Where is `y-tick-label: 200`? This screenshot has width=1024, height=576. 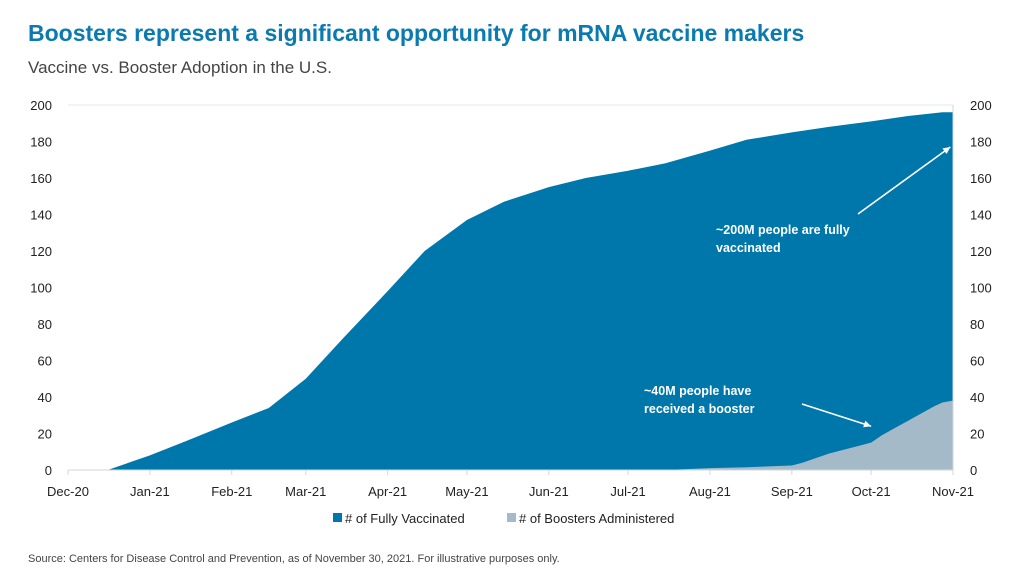
y-tick-label: 200 is located at coordinates (41, 105).